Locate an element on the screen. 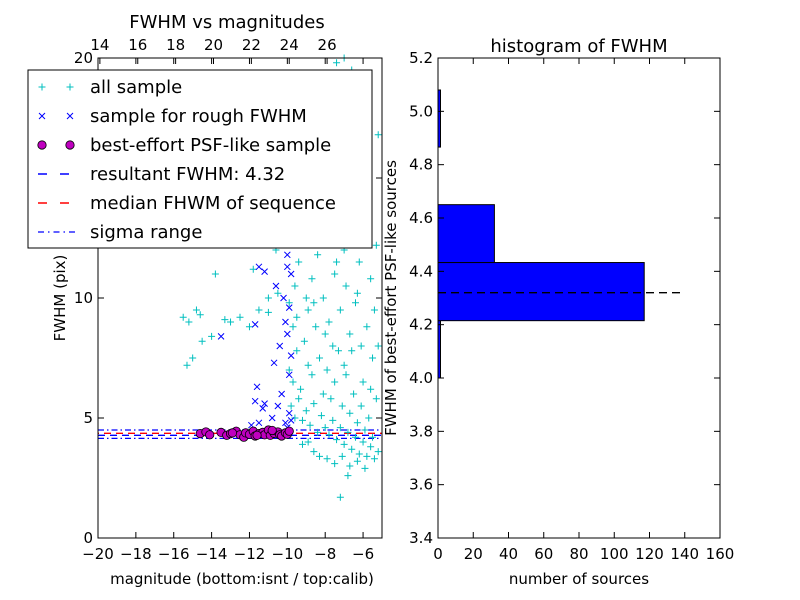 This screenshot has height=600, width=800. legend-marker-circle is located at coordinates (42, 145).